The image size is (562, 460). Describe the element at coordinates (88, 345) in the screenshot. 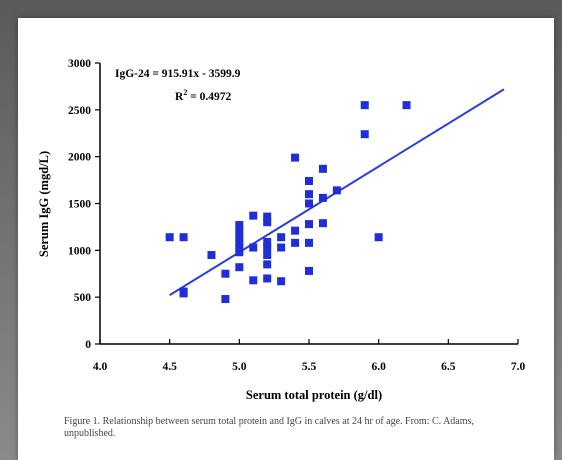

I see `y-tick-label: 0` at that location.